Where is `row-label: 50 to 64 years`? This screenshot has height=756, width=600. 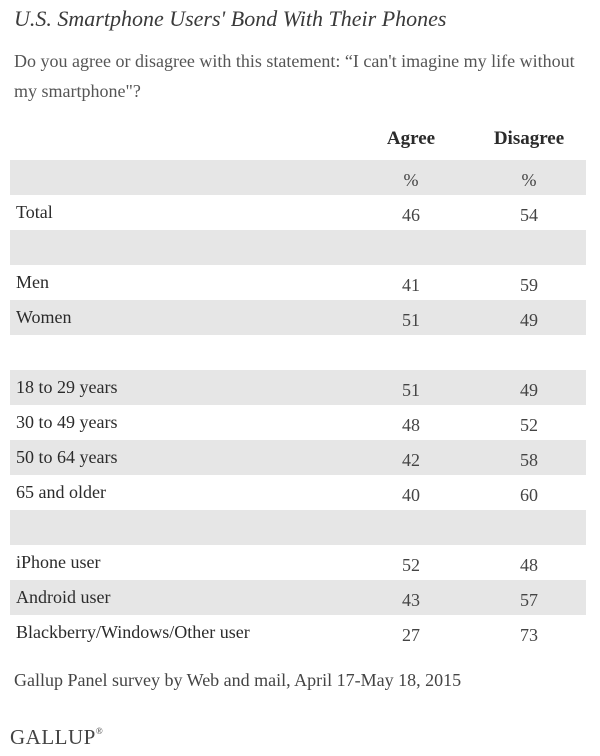
row-label: 50 to 64 years is located at coordinates (67, 457).